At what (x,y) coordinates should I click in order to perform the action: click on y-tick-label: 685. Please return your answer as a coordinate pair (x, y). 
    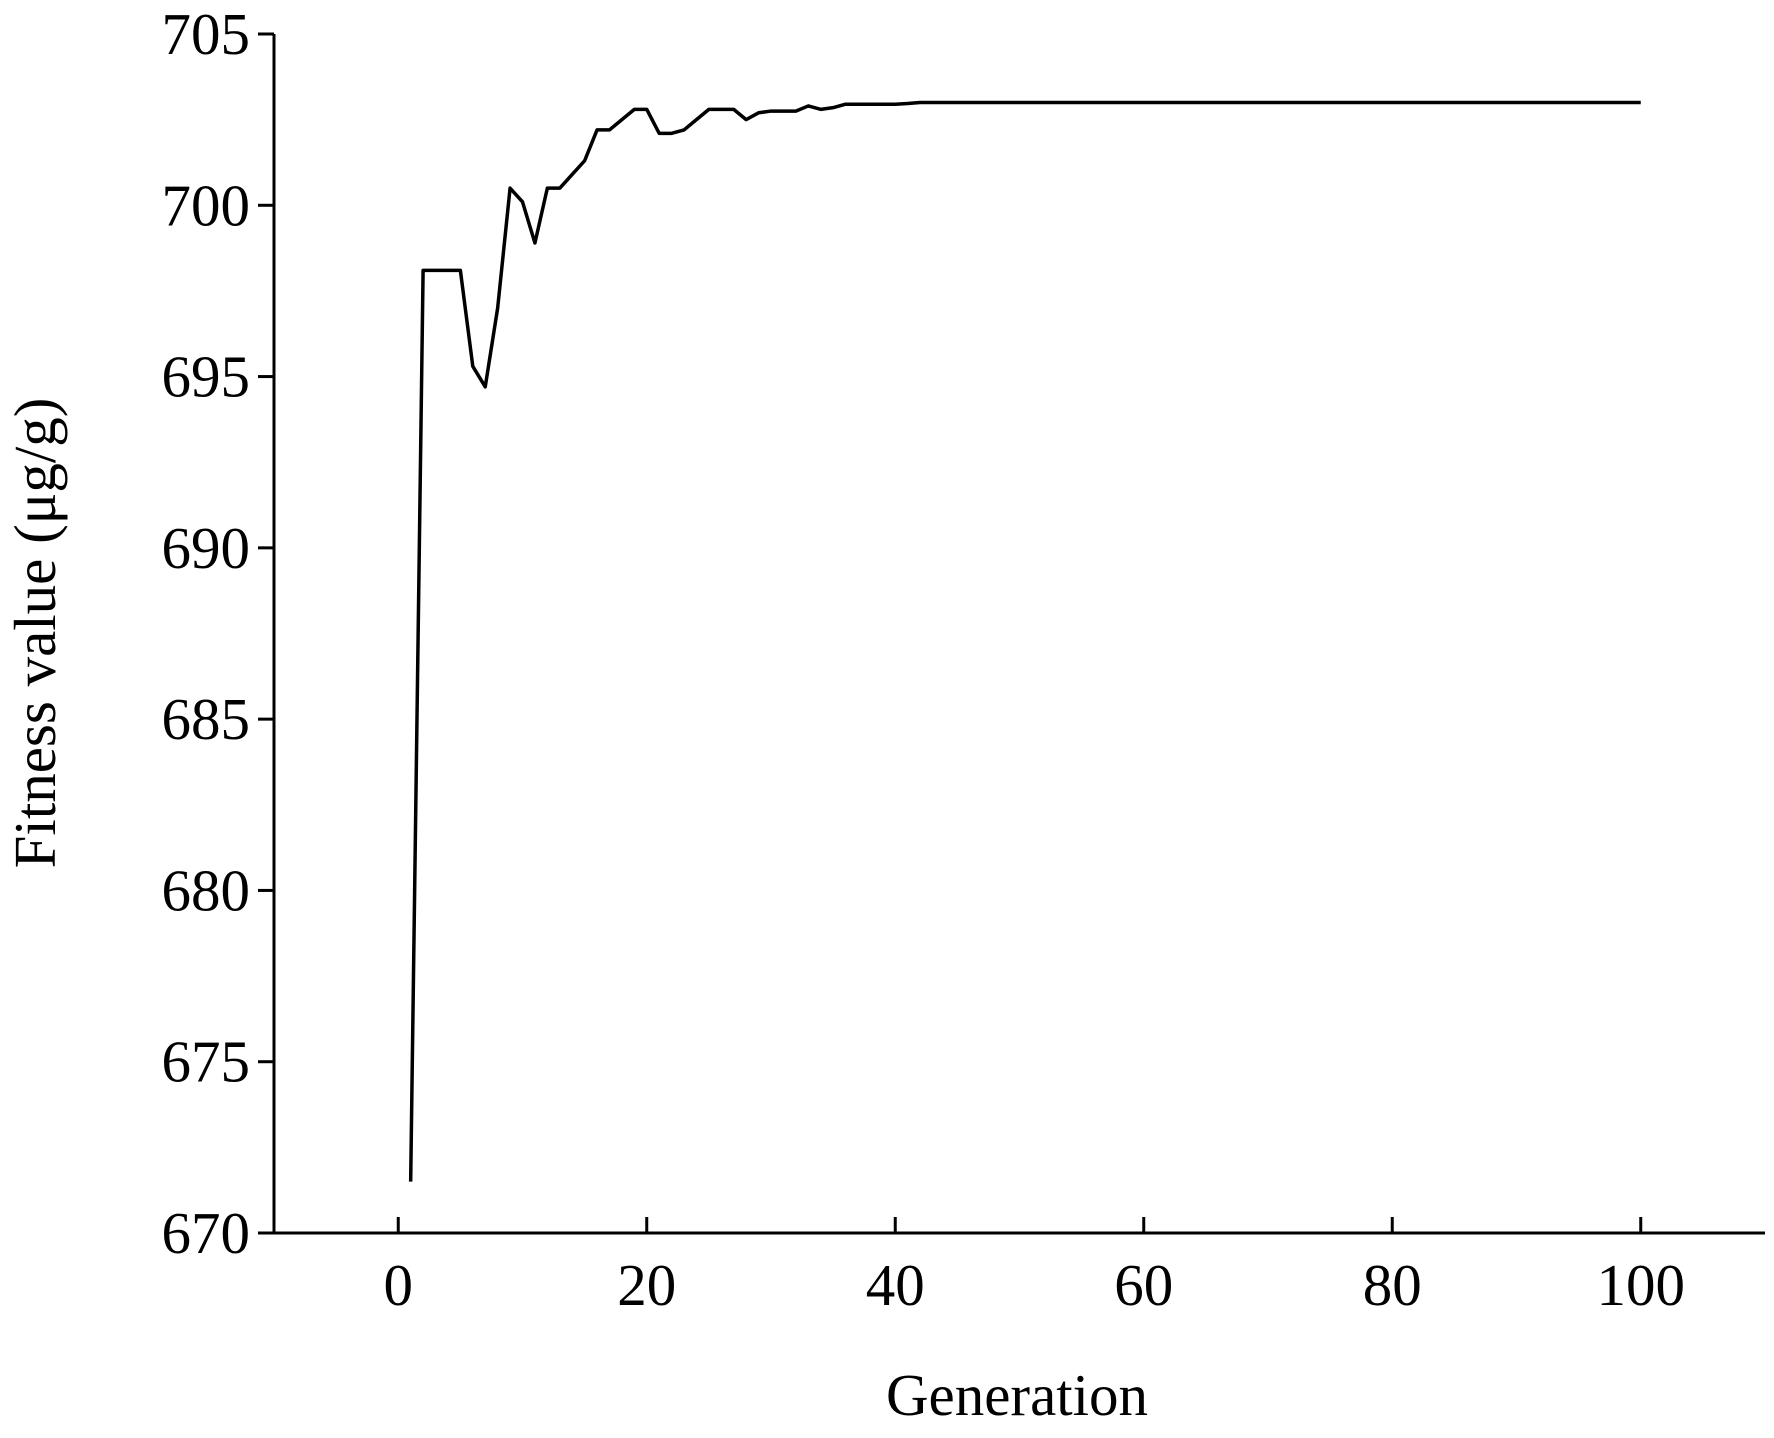
    Looking at the image, I should click on (206, 719).